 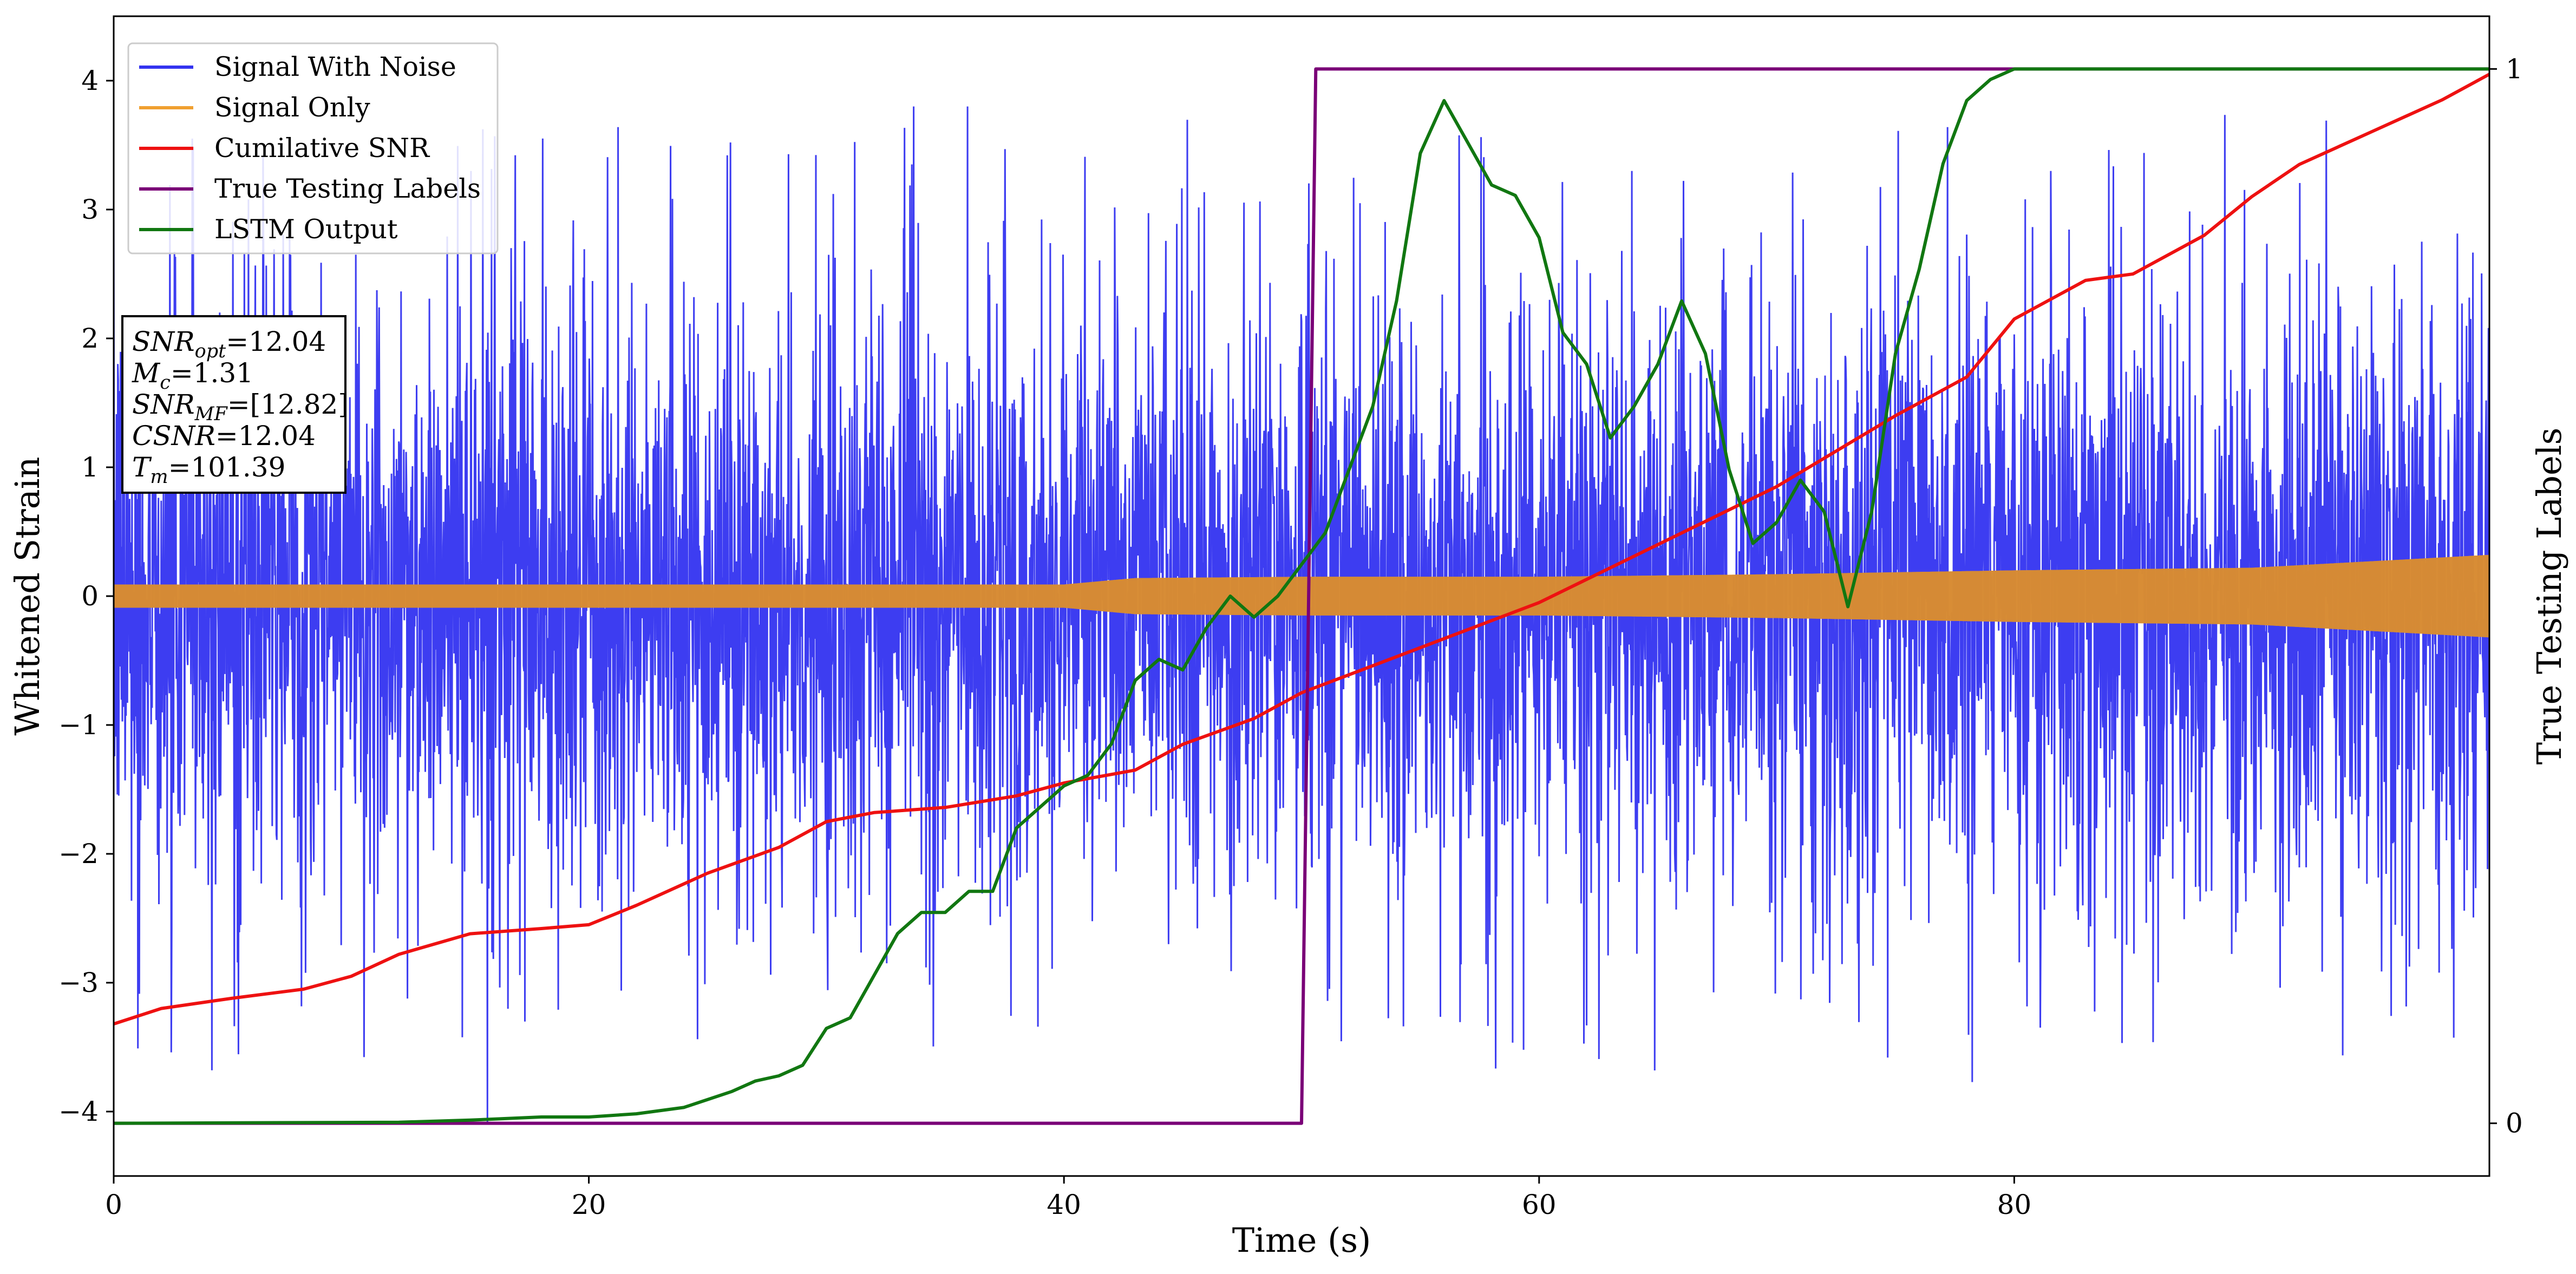 What do you see at coordinates (90, 467) in the screenshot?
I see `y-tick-label: 1` at bounding box center [90, 467].